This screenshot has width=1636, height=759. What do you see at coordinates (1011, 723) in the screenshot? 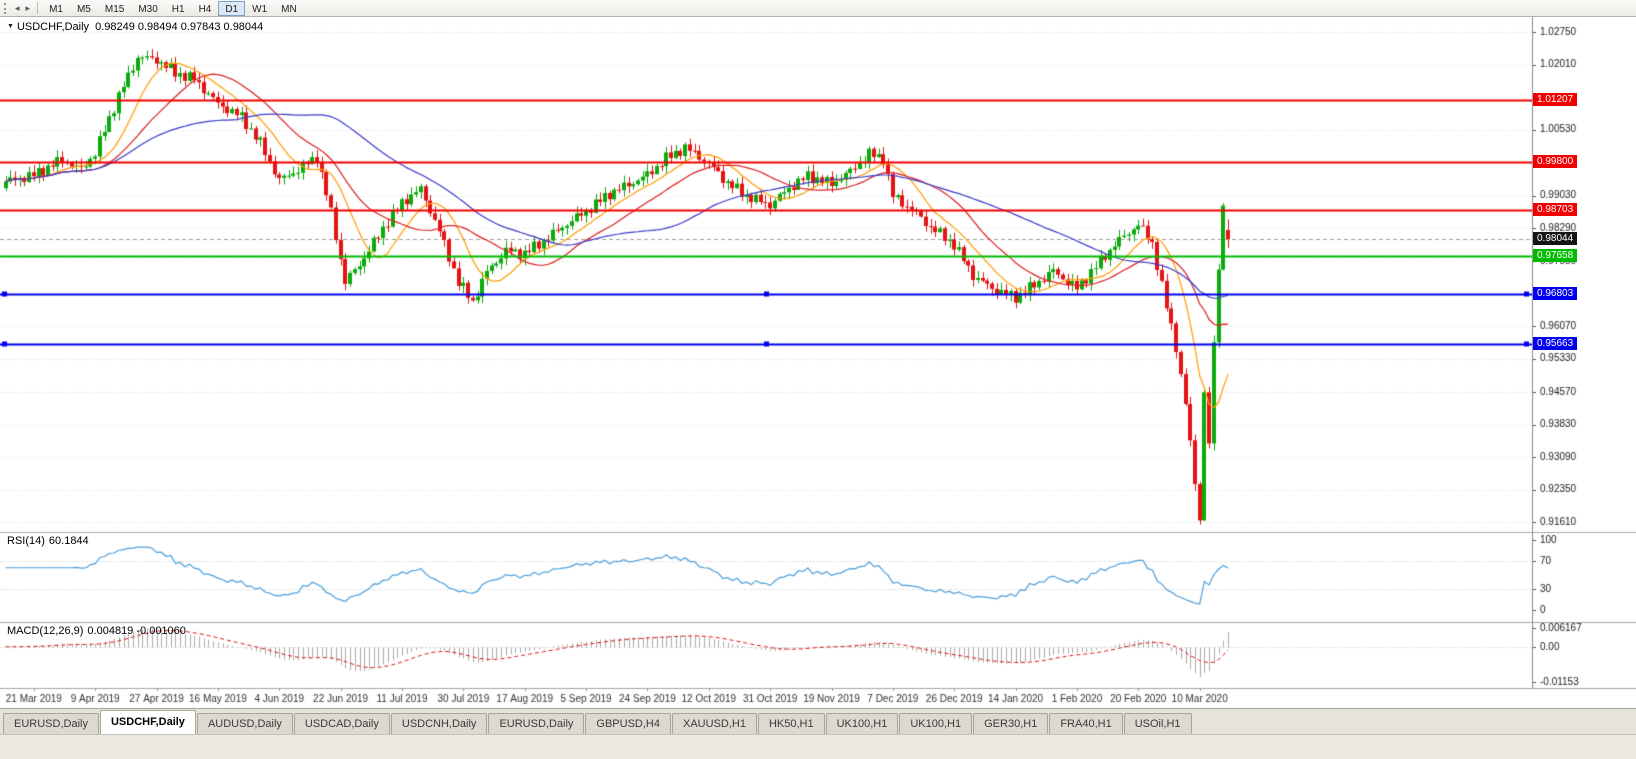
I see `chart-tab-ger30-h1: GER30,H1` at bounding box center [1011, 723].